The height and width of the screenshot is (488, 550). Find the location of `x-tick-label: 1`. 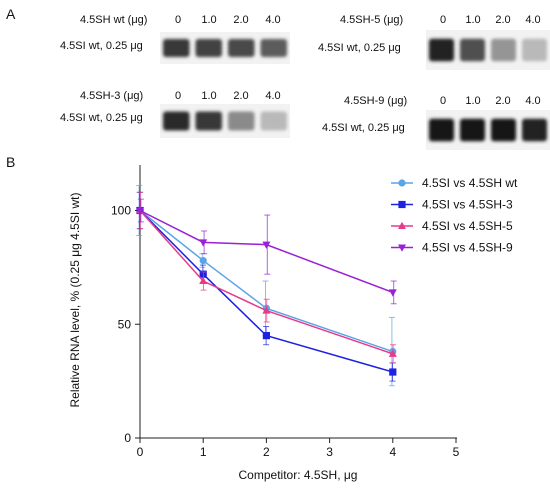

x-tick-label: 1 is located at coordinates (203, 452).